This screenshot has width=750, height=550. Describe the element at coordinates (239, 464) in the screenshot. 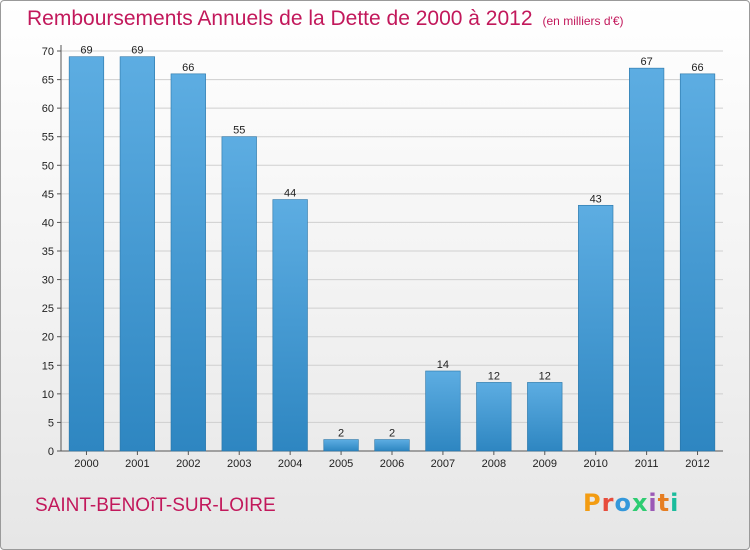

I see `x-tick-label: 2003` at that location.